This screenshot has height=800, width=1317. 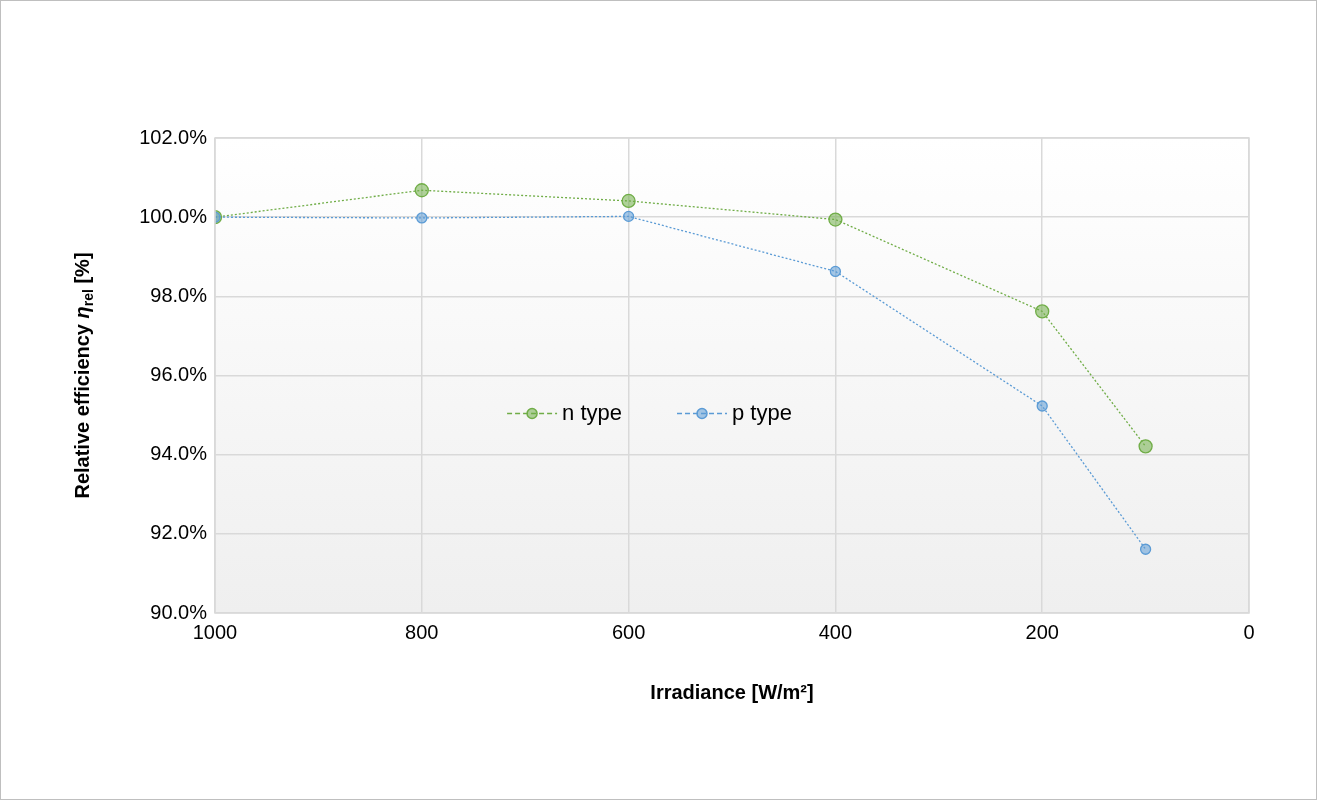 I want to click on legend-label: p type, so click(x=762, y=412).